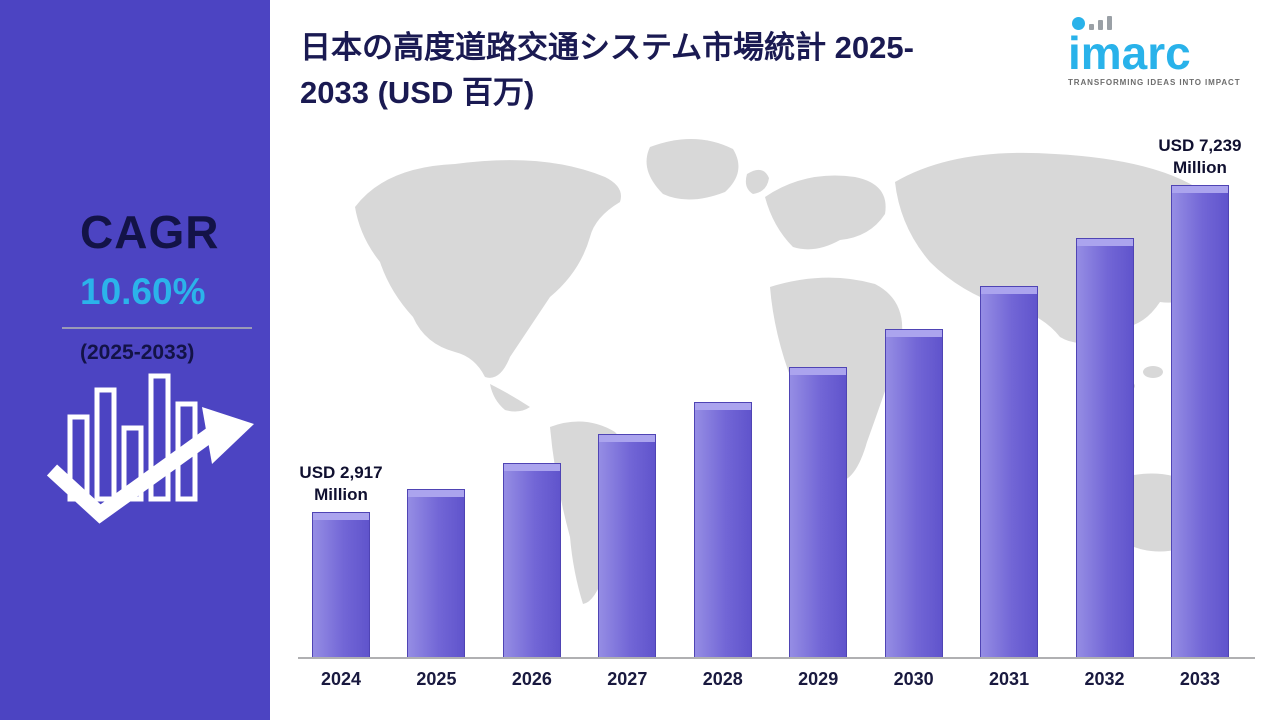 Image resolution: width=1280 pixels, height=720 pixels. Describe the element at coordinates (436, 427) in the screenshot. I see `bar-slot-2025: 2025` at that location.